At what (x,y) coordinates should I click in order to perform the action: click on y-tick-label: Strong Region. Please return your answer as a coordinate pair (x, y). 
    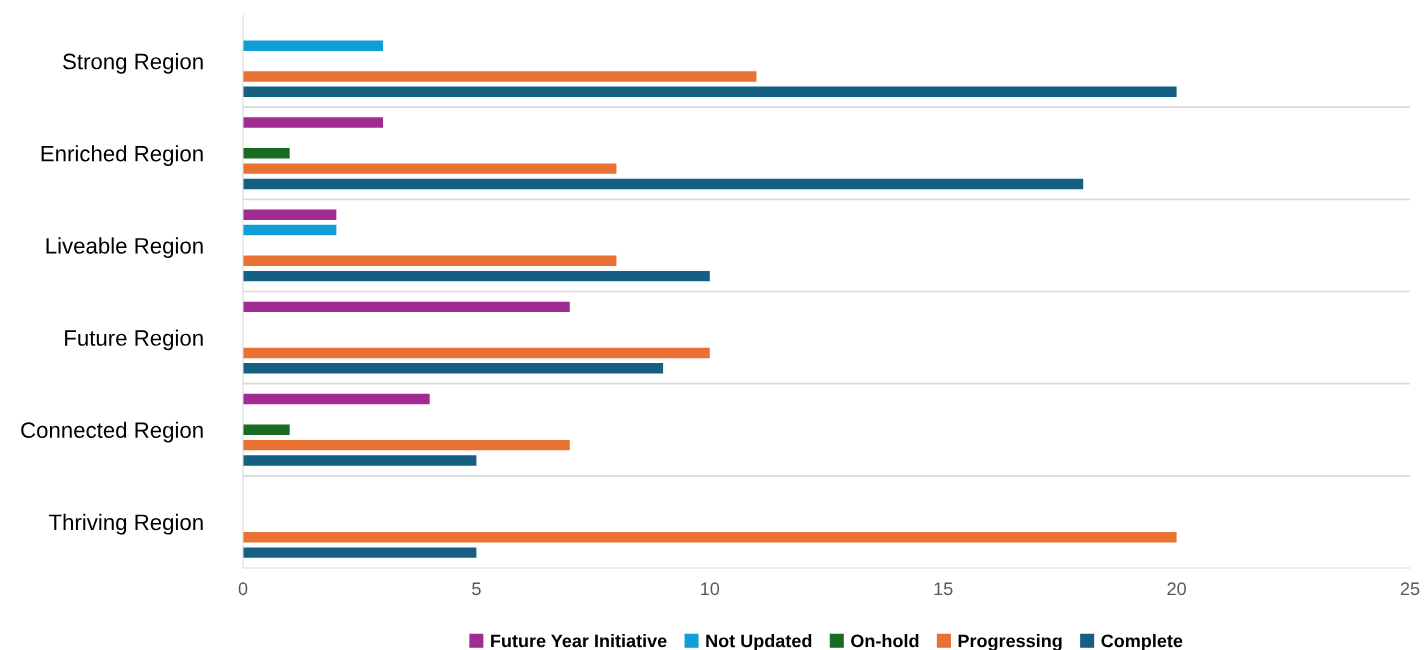
    Looking at the image, I should click on (133, 63).